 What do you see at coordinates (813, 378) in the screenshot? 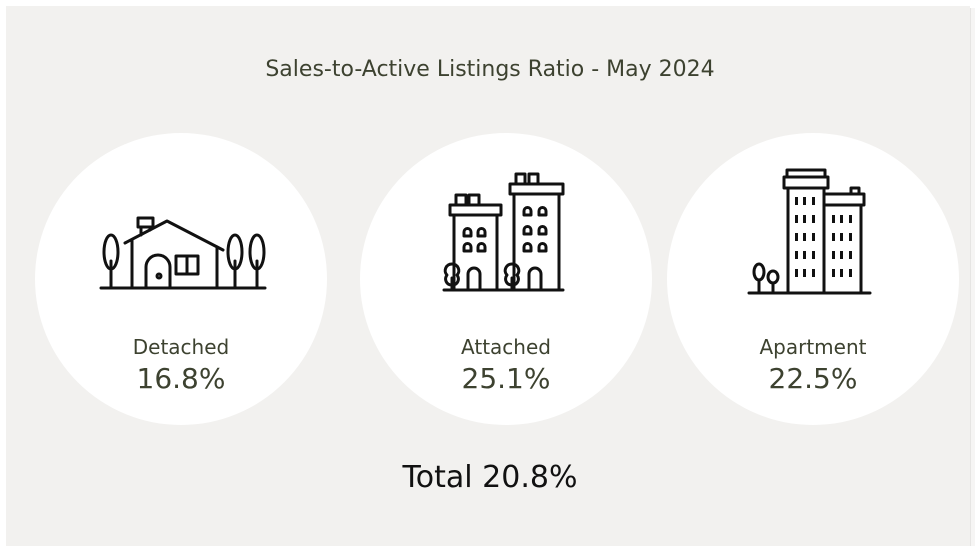
I see `apartment-value: 22.5%` at bounding box center [813, 378].